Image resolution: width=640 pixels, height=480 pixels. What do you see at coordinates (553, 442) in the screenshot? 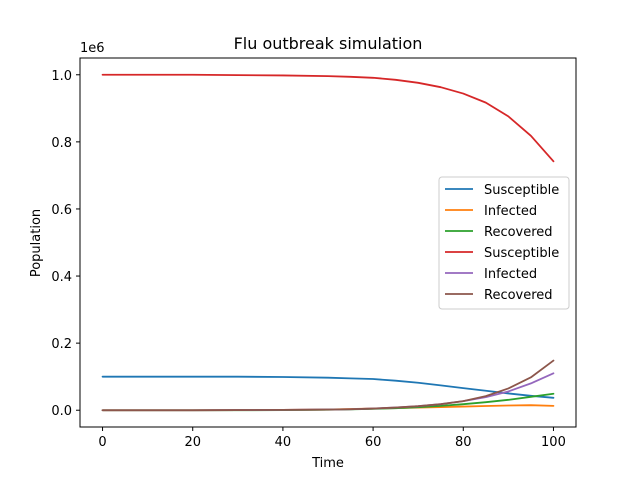
I see `x-tick-label: 100` at bounding box center [553, 442].